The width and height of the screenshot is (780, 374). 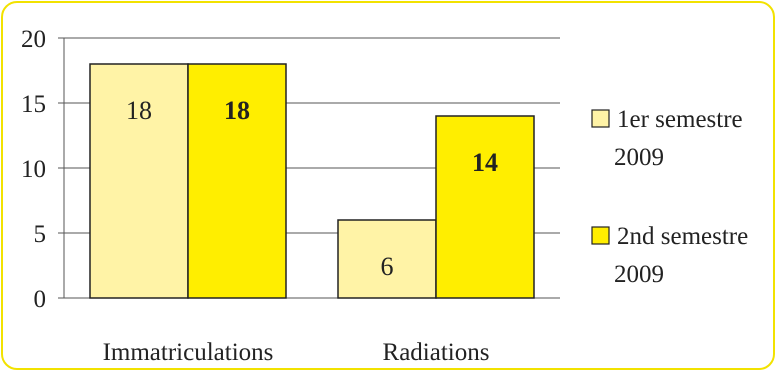 I want to click on legend-label: 1er semestre, so click(x=680, y=119).